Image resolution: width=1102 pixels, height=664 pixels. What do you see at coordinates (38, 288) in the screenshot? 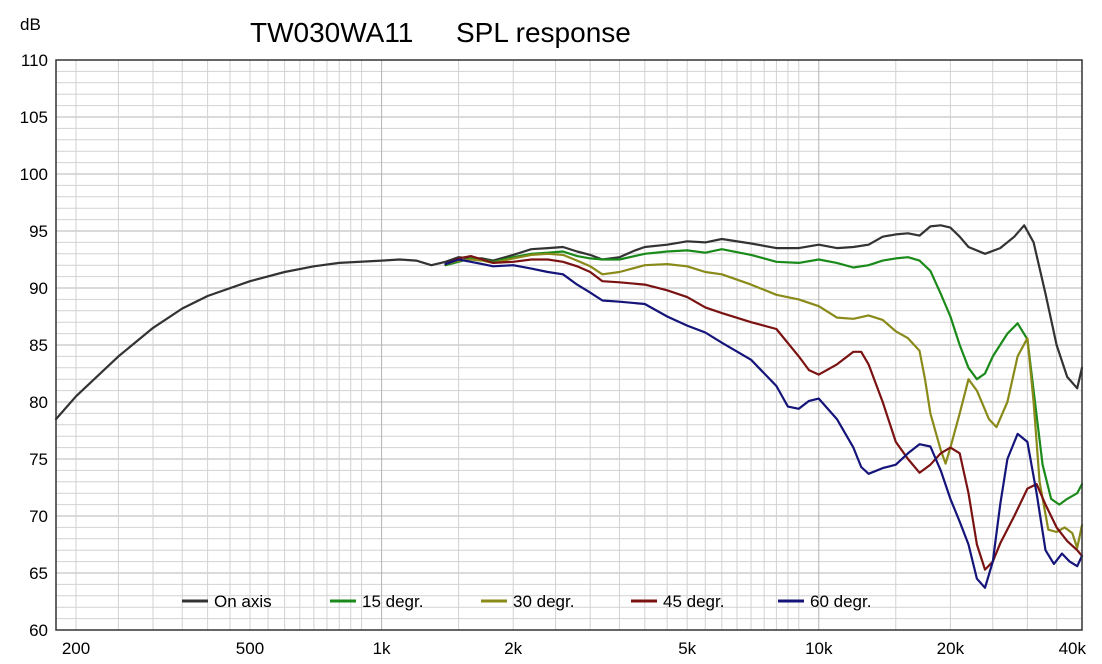
I see `y-tick-label: 90` at bounding box center [38, 288].